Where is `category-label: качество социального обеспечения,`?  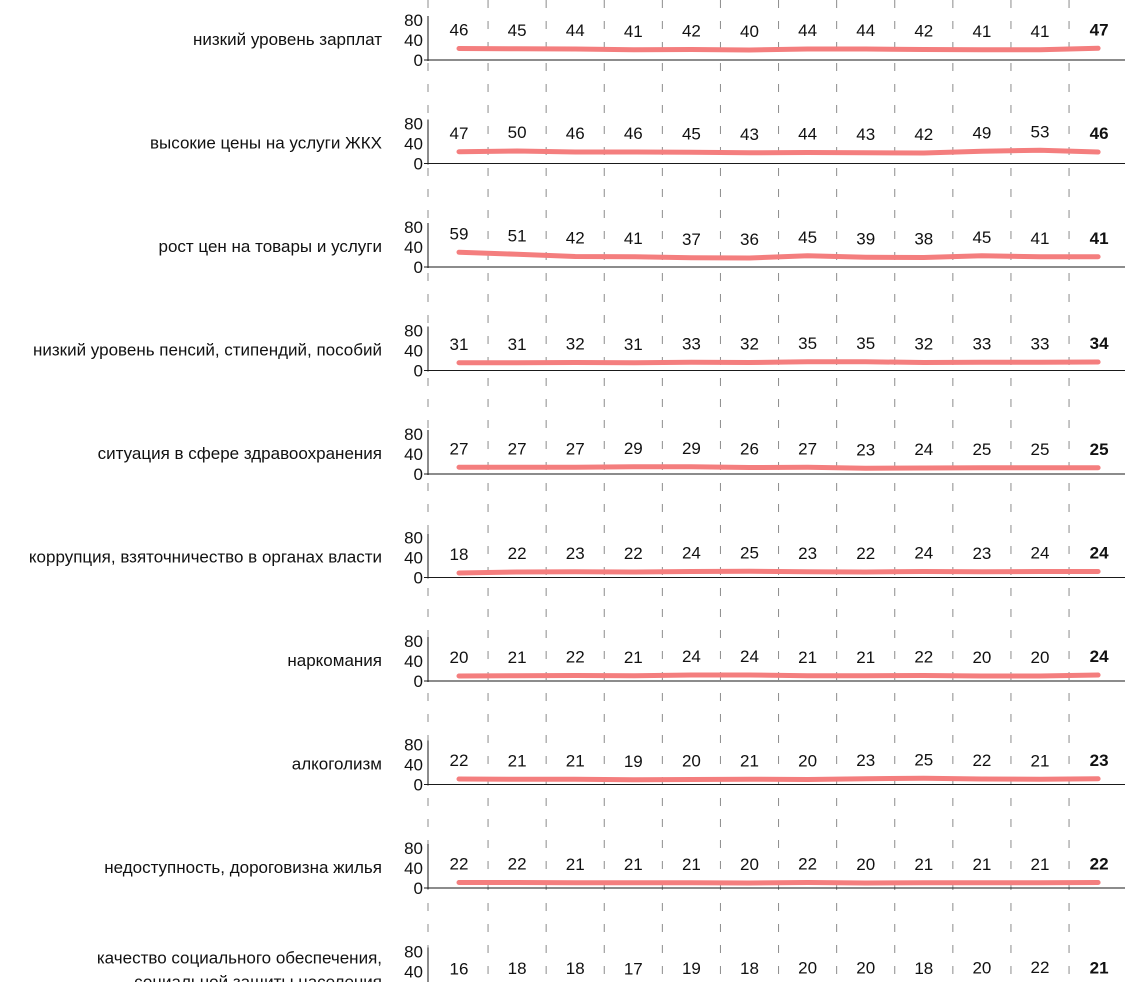
category-label: качество социального обеспечения, is located at coordinates (239, 958).